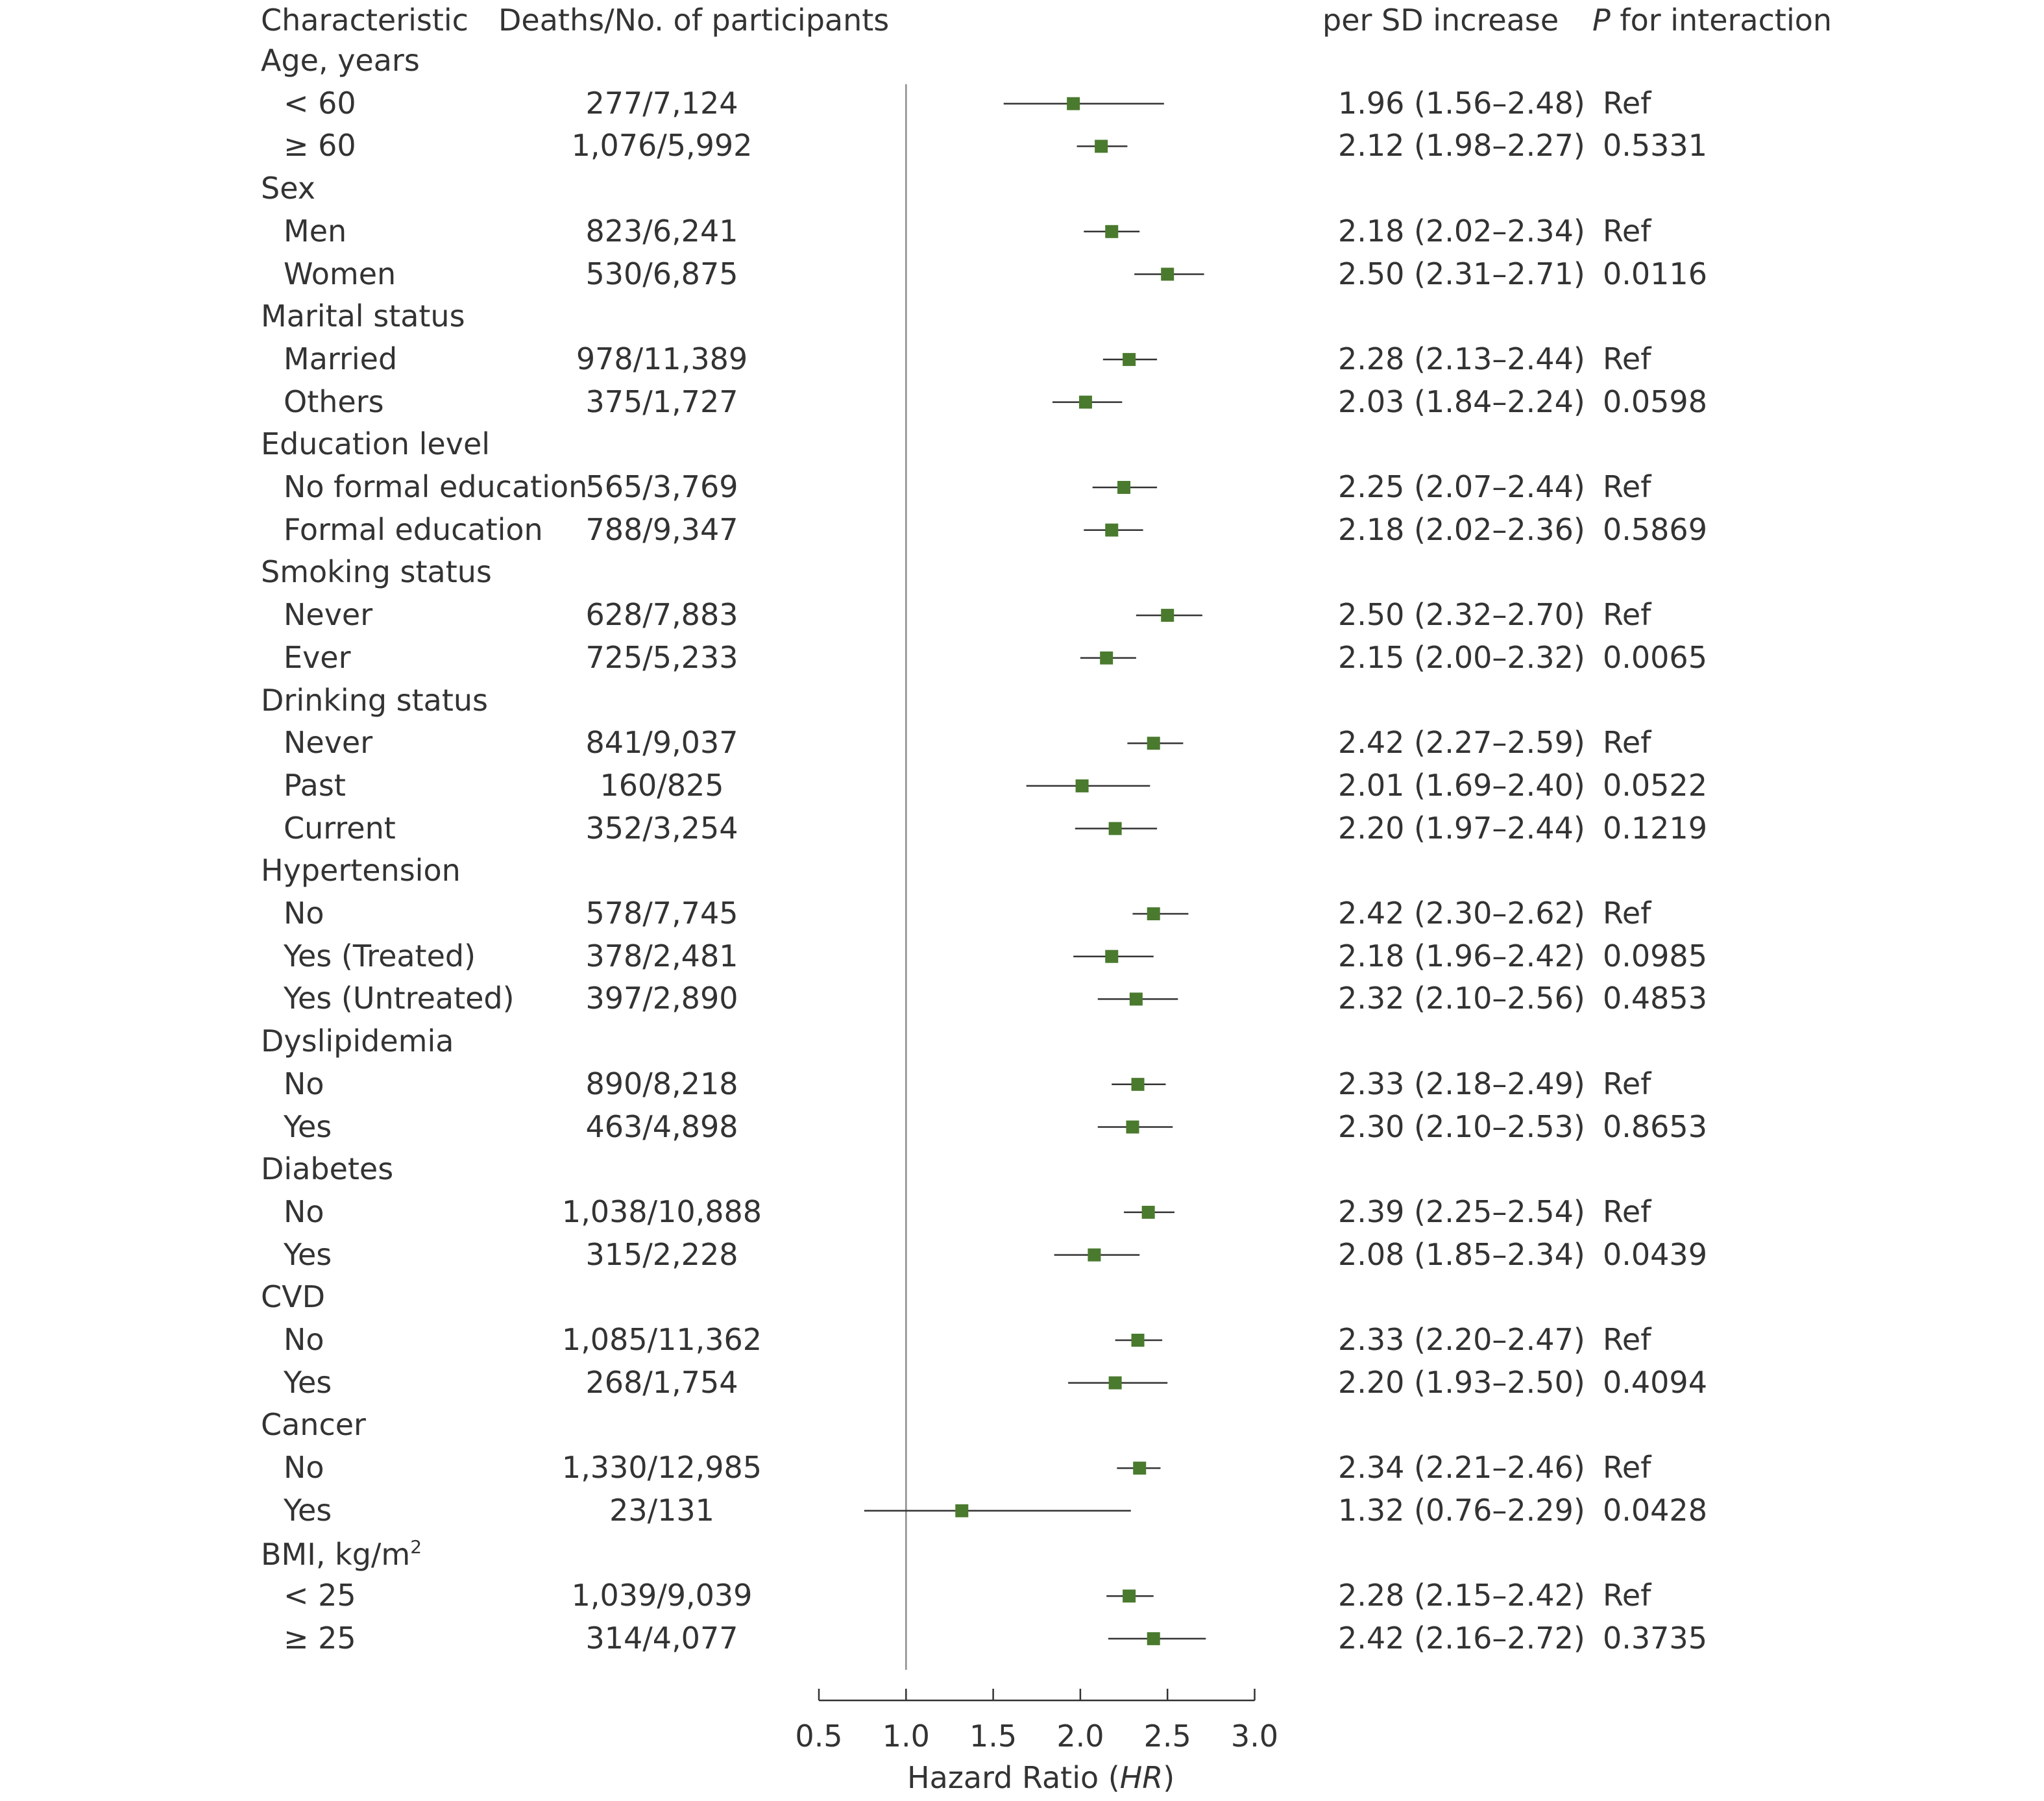  Describe the element at coordinates (315, 785) in the screenshot. I see `row-label: Past` at that location.